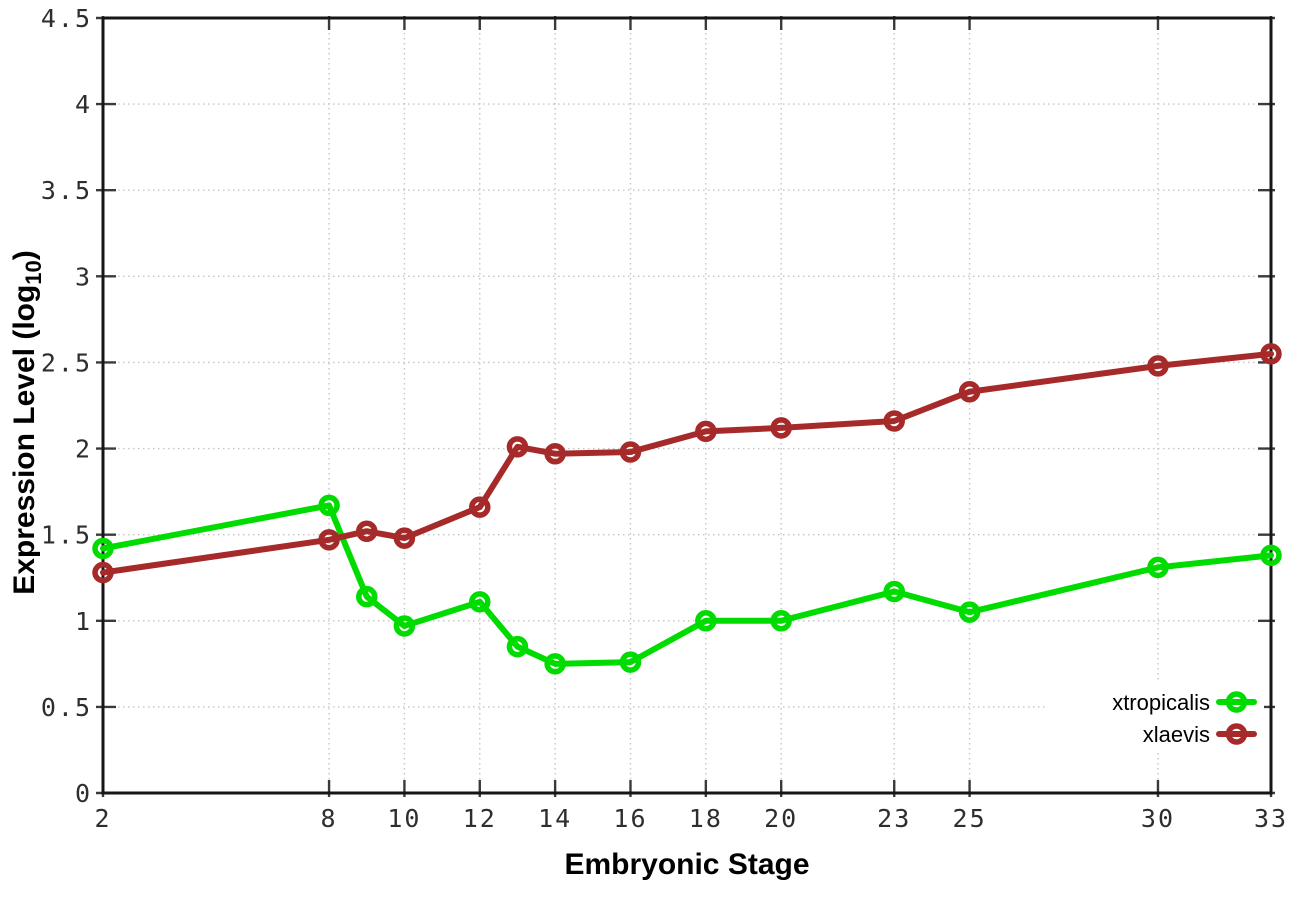 The width and height of the screenshot is (1296, 907). Describe the element at coordinates (83, 104) in the screenshot. I see `y-tick-label: 4` at that location.